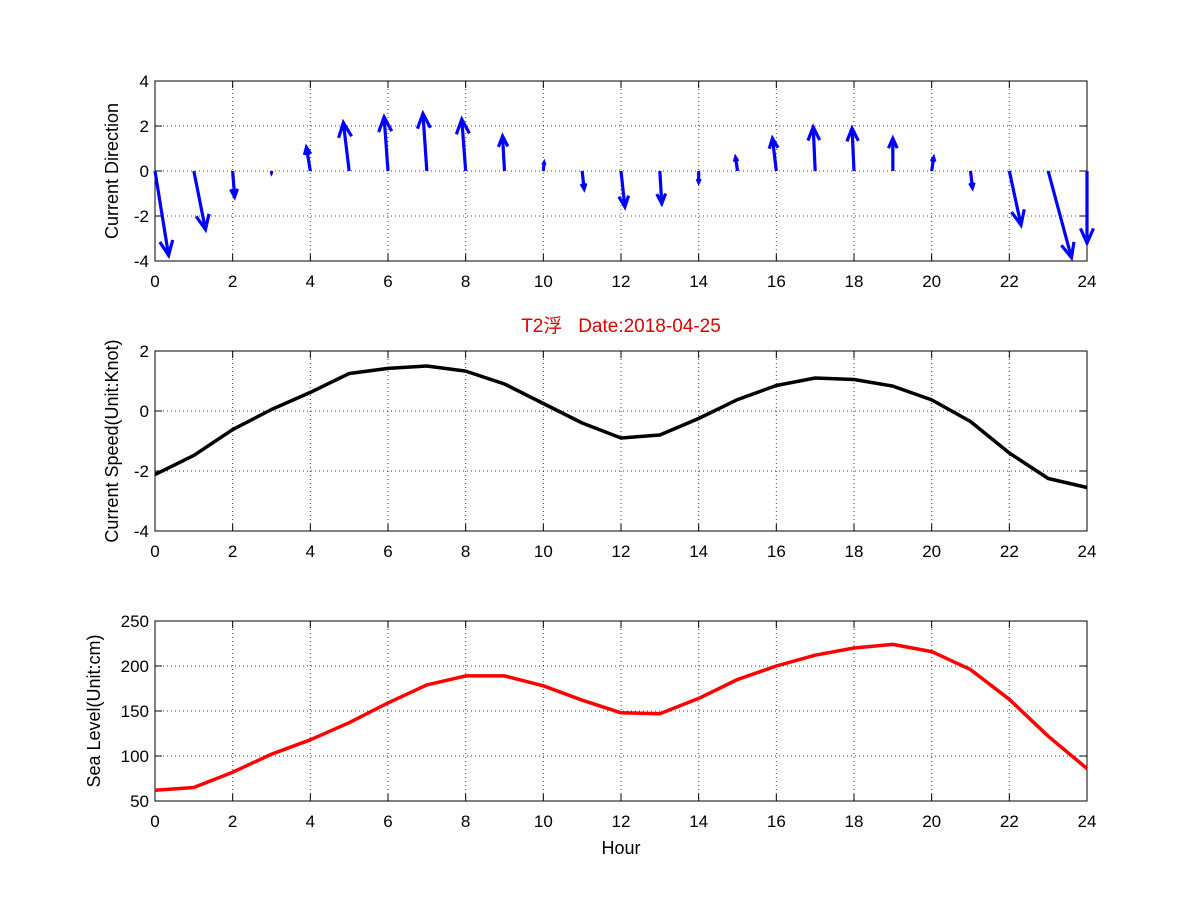 This screenshot has height=901, width=1201. Describe the element at coordinates (144, 81) in the screenshot. I see `y-tick-label: 4` at that location.